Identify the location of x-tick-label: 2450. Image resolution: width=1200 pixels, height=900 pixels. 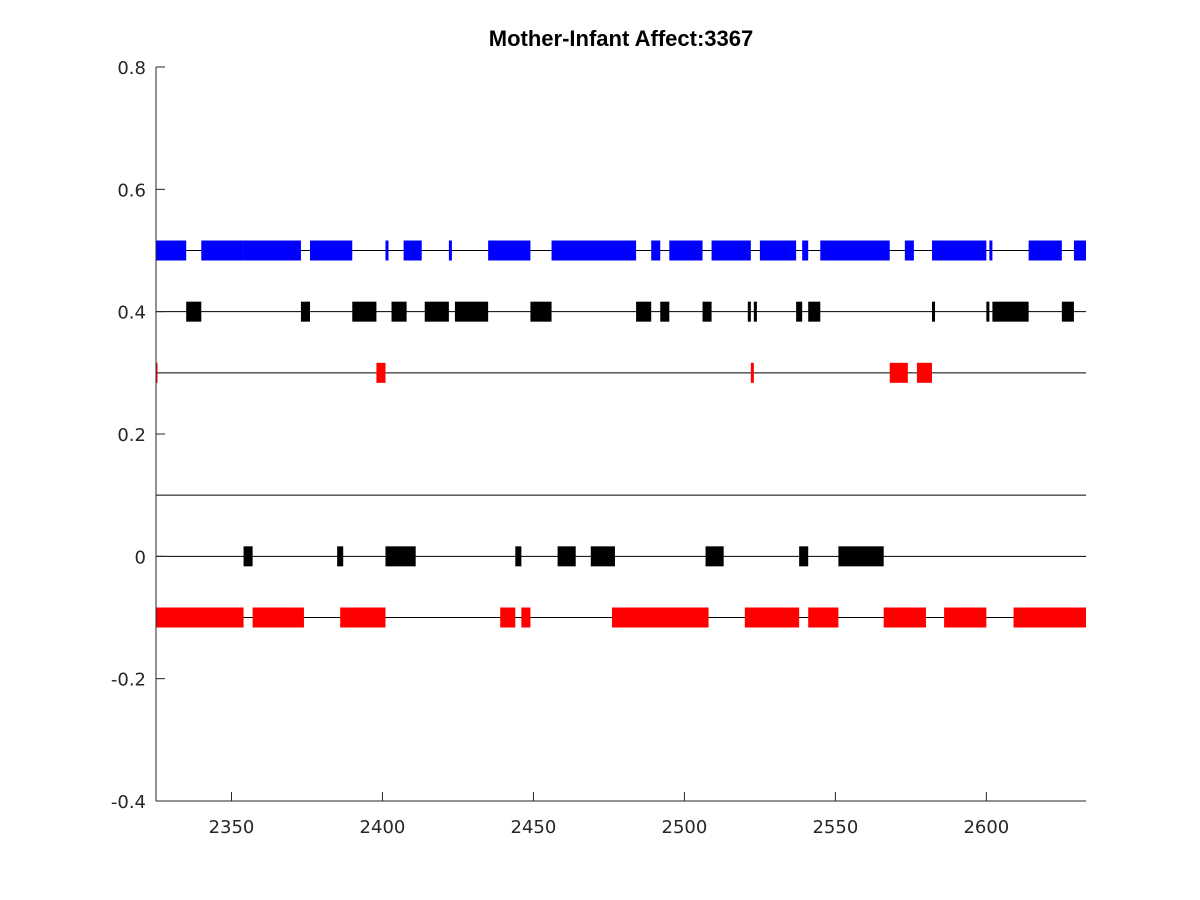
(534, 827).